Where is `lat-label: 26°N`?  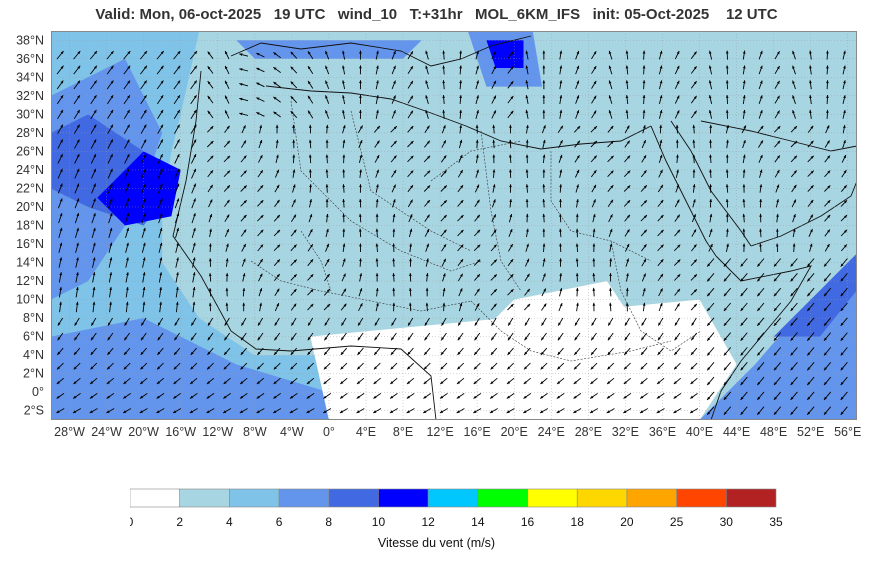 lat-label: 26°N is located at coordinates (30, 151).